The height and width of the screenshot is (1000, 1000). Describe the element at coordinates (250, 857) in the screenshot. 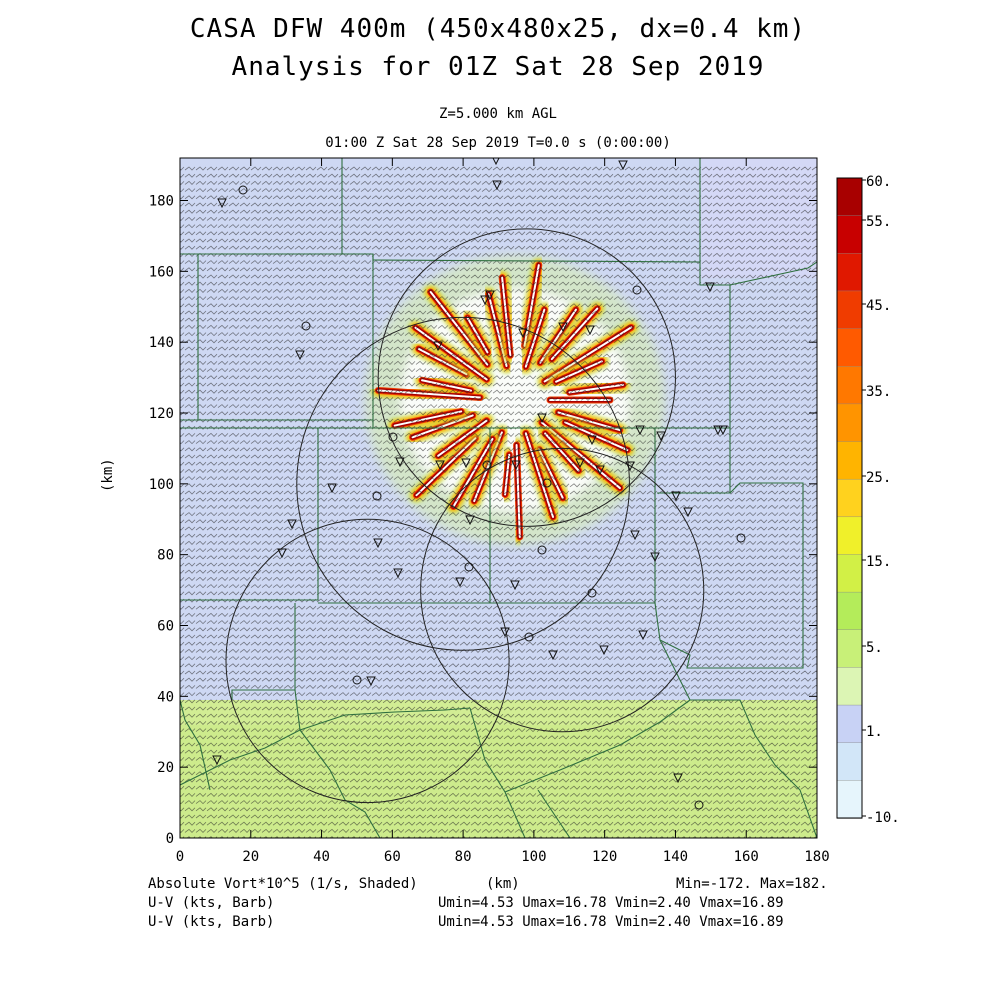

I see `x-tick-label: 20` at that location.